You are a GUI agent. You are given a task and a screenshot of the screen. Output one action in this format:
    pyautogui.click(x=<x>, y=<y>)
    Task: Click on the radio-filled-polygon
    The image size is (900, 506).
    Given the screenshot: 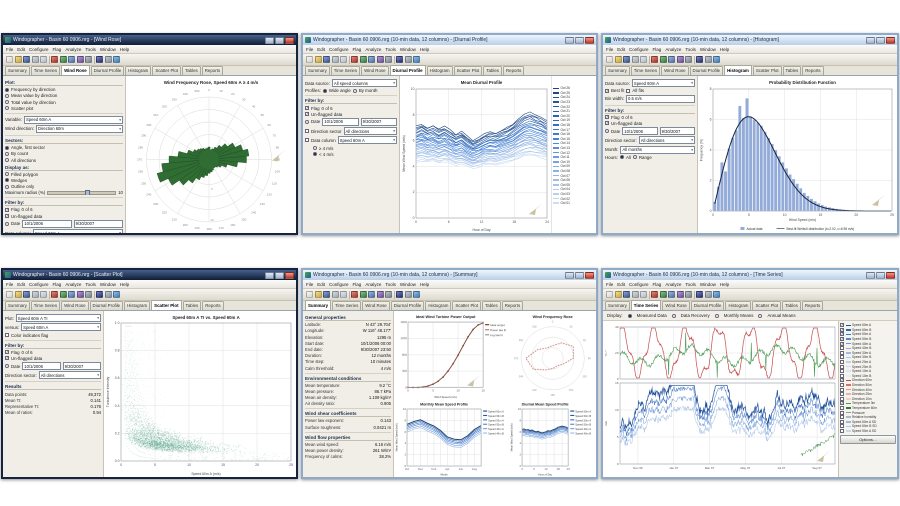 What is the action you would take?
    pyautogui.click(x=7, y=174)
    